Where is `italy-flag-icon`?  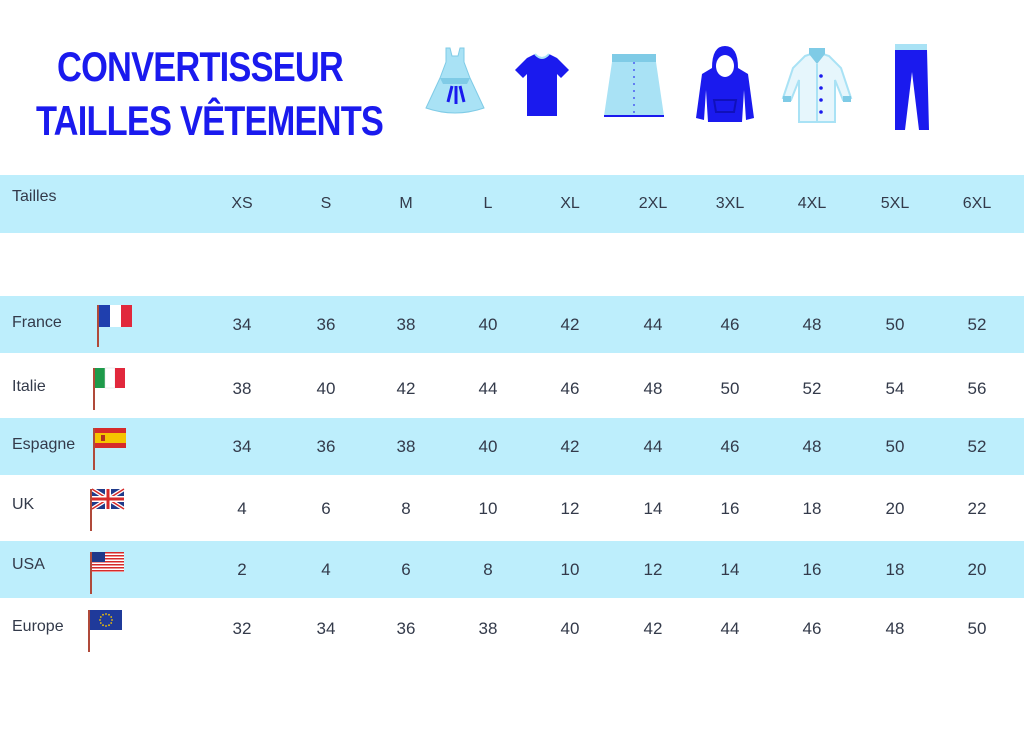
italy-flag-icon is located at coordinates (112, 391).